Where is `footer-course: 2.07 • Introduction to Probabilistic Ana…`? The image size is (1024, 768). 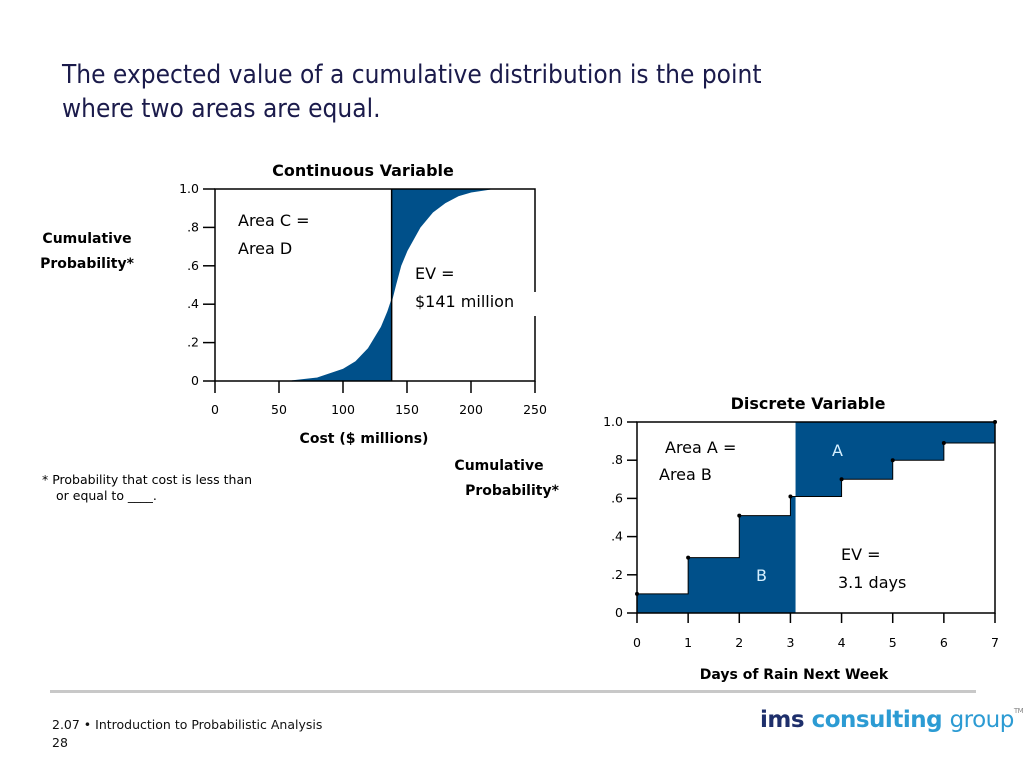 footer-course: 2.07 • Introduction to Probabilistic Ana… is located at coordinates (187, 724).